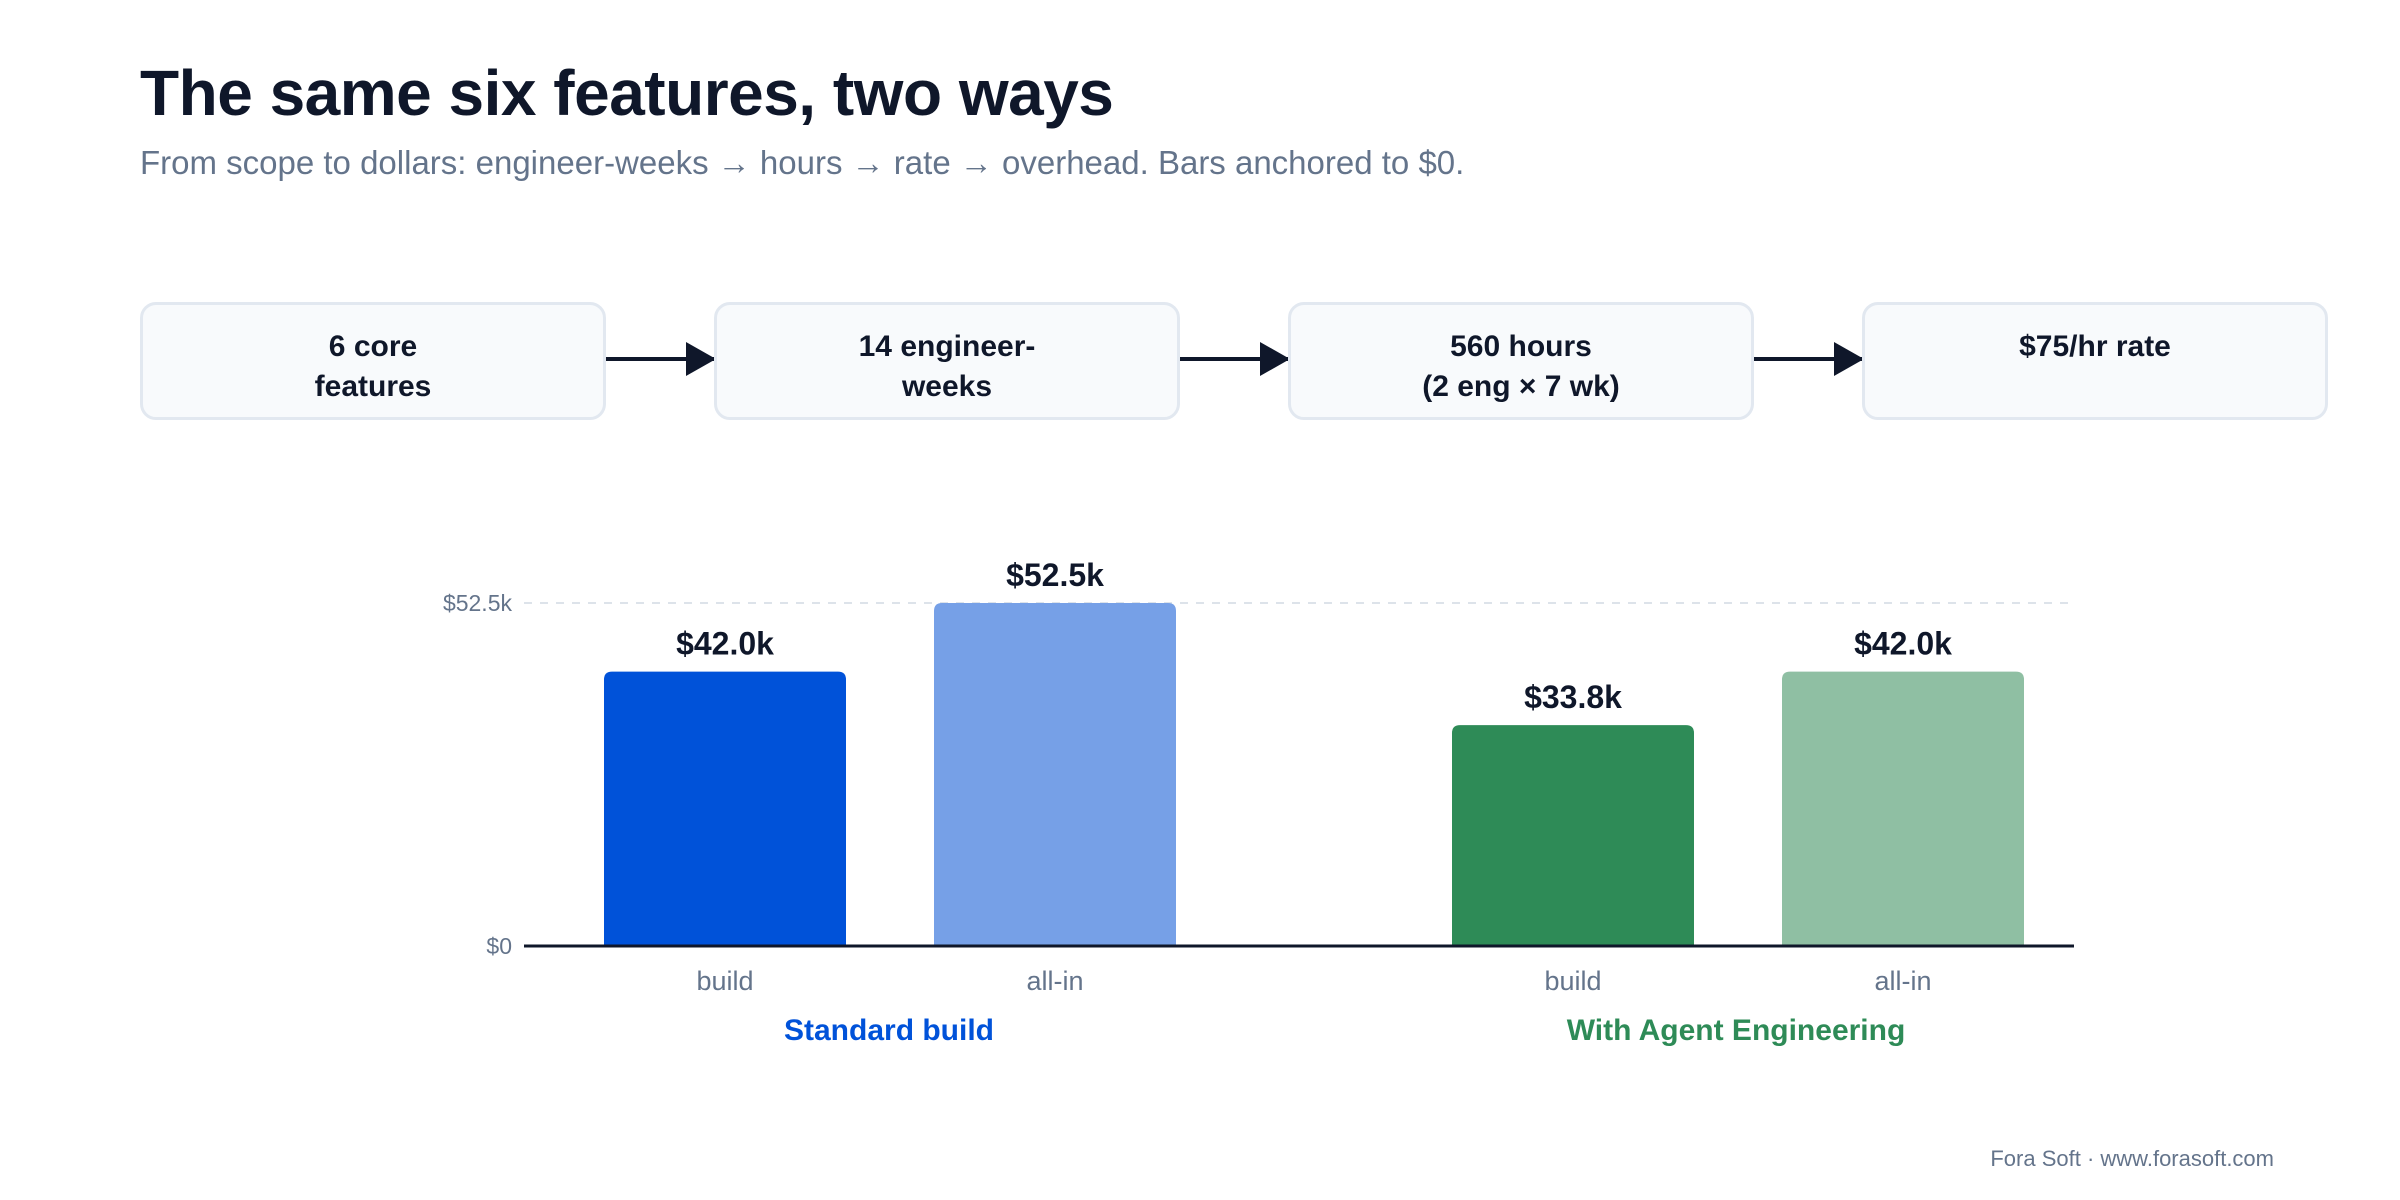 This screenshot has height=1200, width=2400. What do you see at coordinates (1055, 774) in the screenshot?
I see `bar-standard-build-all-in` at bounding box center [1055, 774].